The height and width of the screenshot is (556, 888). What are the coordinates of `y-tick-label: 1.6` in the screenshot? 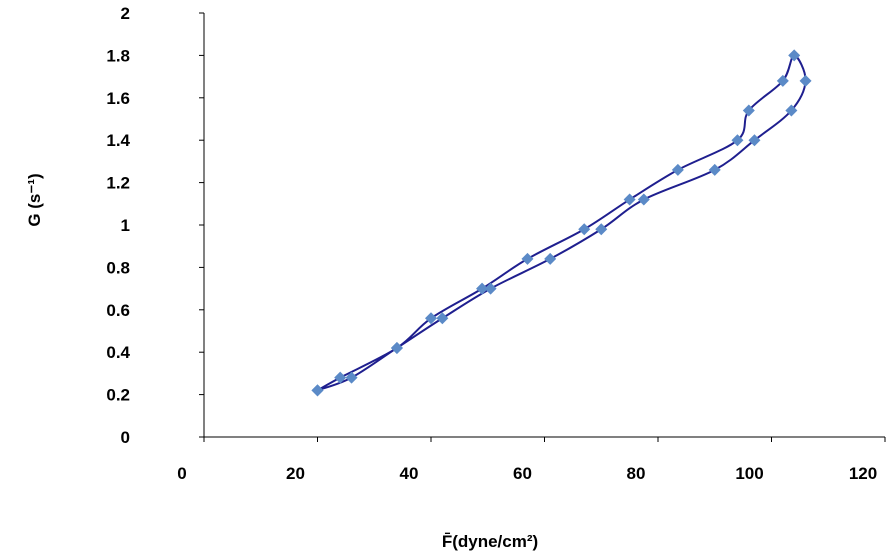 It's located at (118, 98).